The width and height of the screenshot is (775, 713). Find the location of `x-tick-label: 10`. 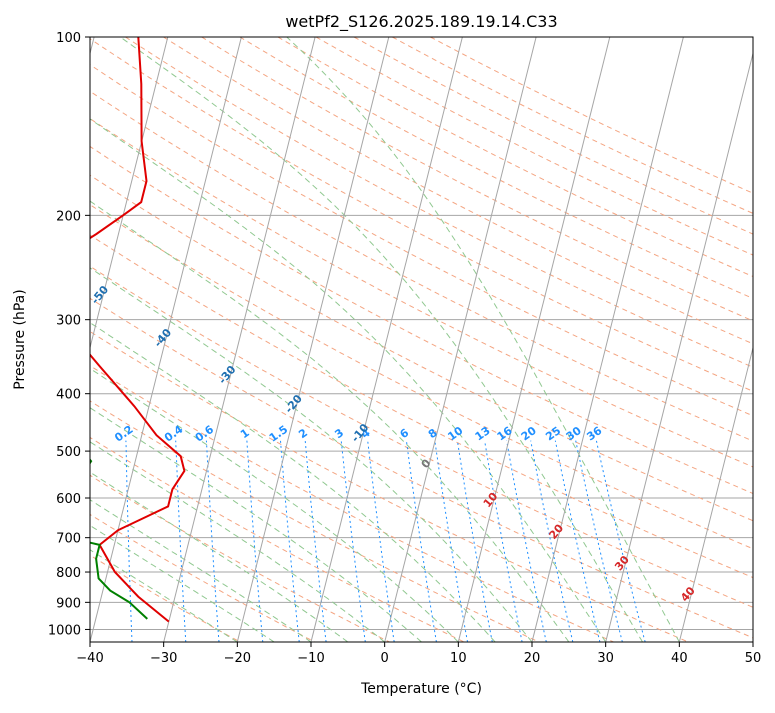

x-tick-label: 10 is located at coordinates (458, 658).